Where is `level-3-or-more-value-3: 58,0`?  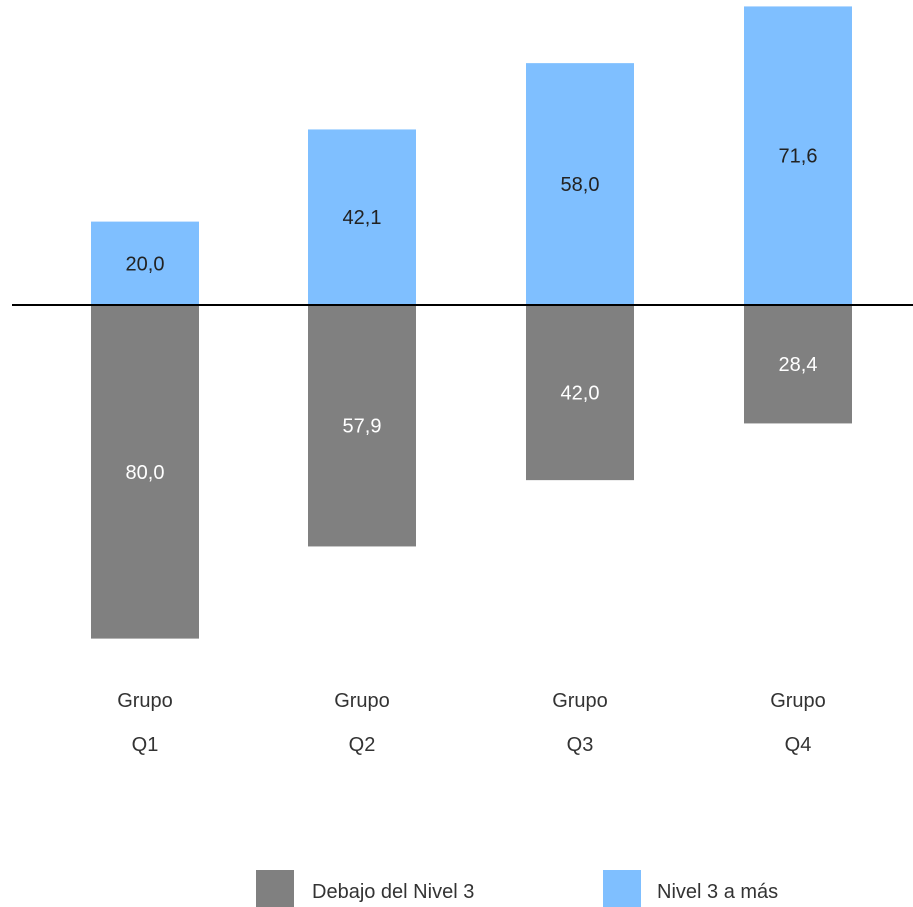 level-3-or-more-value-3: 58,0 is located at coordinates (580, 185).